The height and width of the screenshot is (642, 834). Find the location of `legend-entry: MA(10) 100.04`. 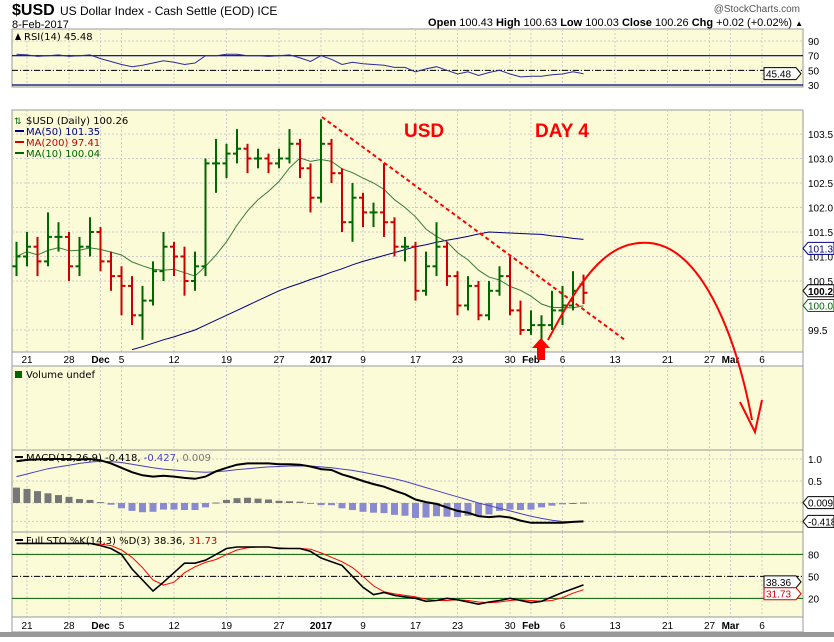

legend-entry: MA(10) 100.04 is located at coordinates (63, 154).